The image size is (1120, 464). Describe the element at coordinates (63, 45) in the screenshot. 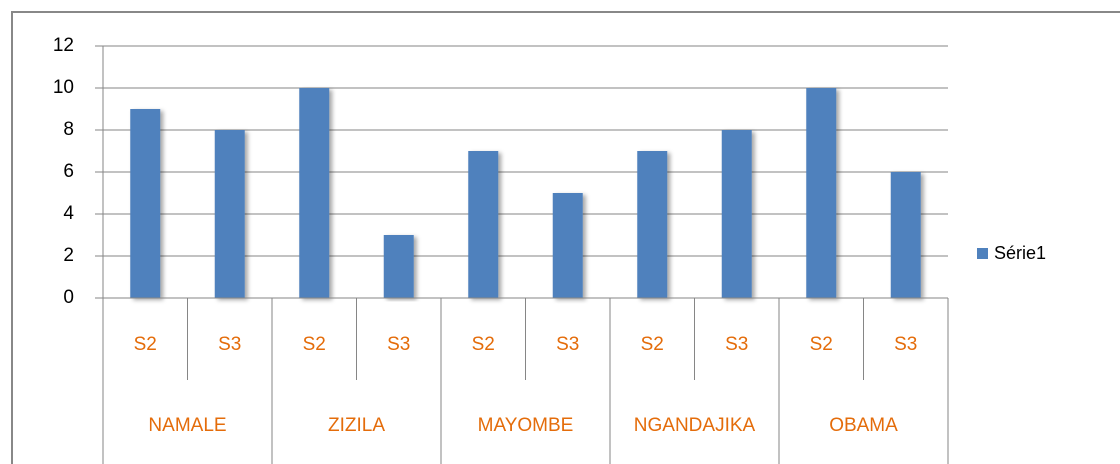

I see `y-tick-label: 12` at that location.